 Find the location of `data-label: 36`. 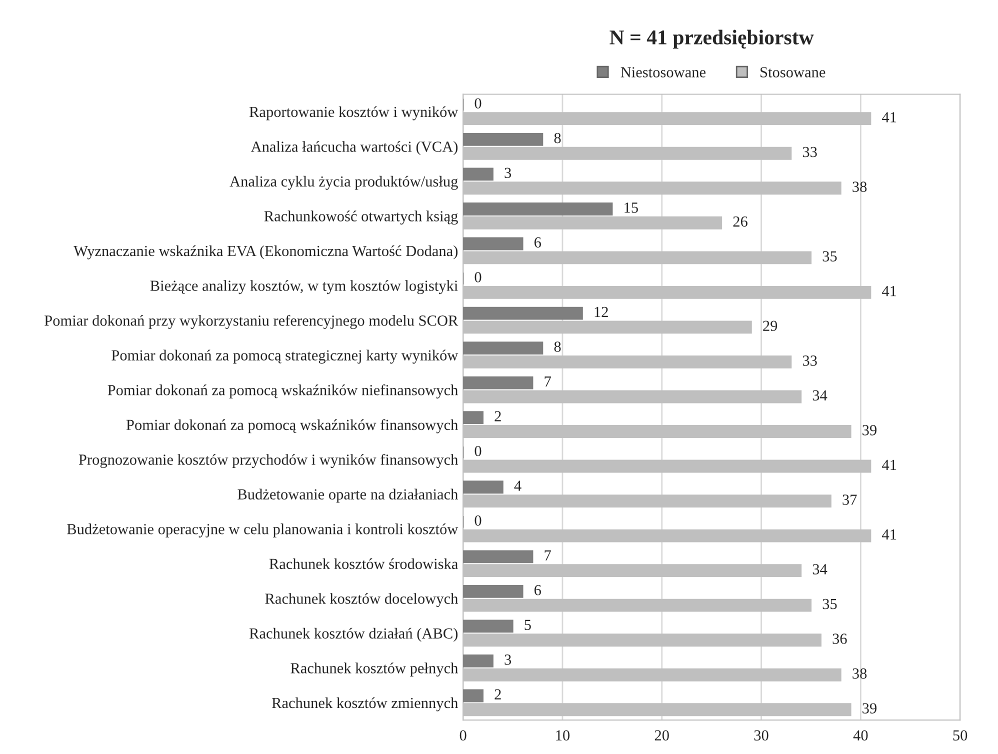

data-label: 36 is located at coordinates (839, 639).